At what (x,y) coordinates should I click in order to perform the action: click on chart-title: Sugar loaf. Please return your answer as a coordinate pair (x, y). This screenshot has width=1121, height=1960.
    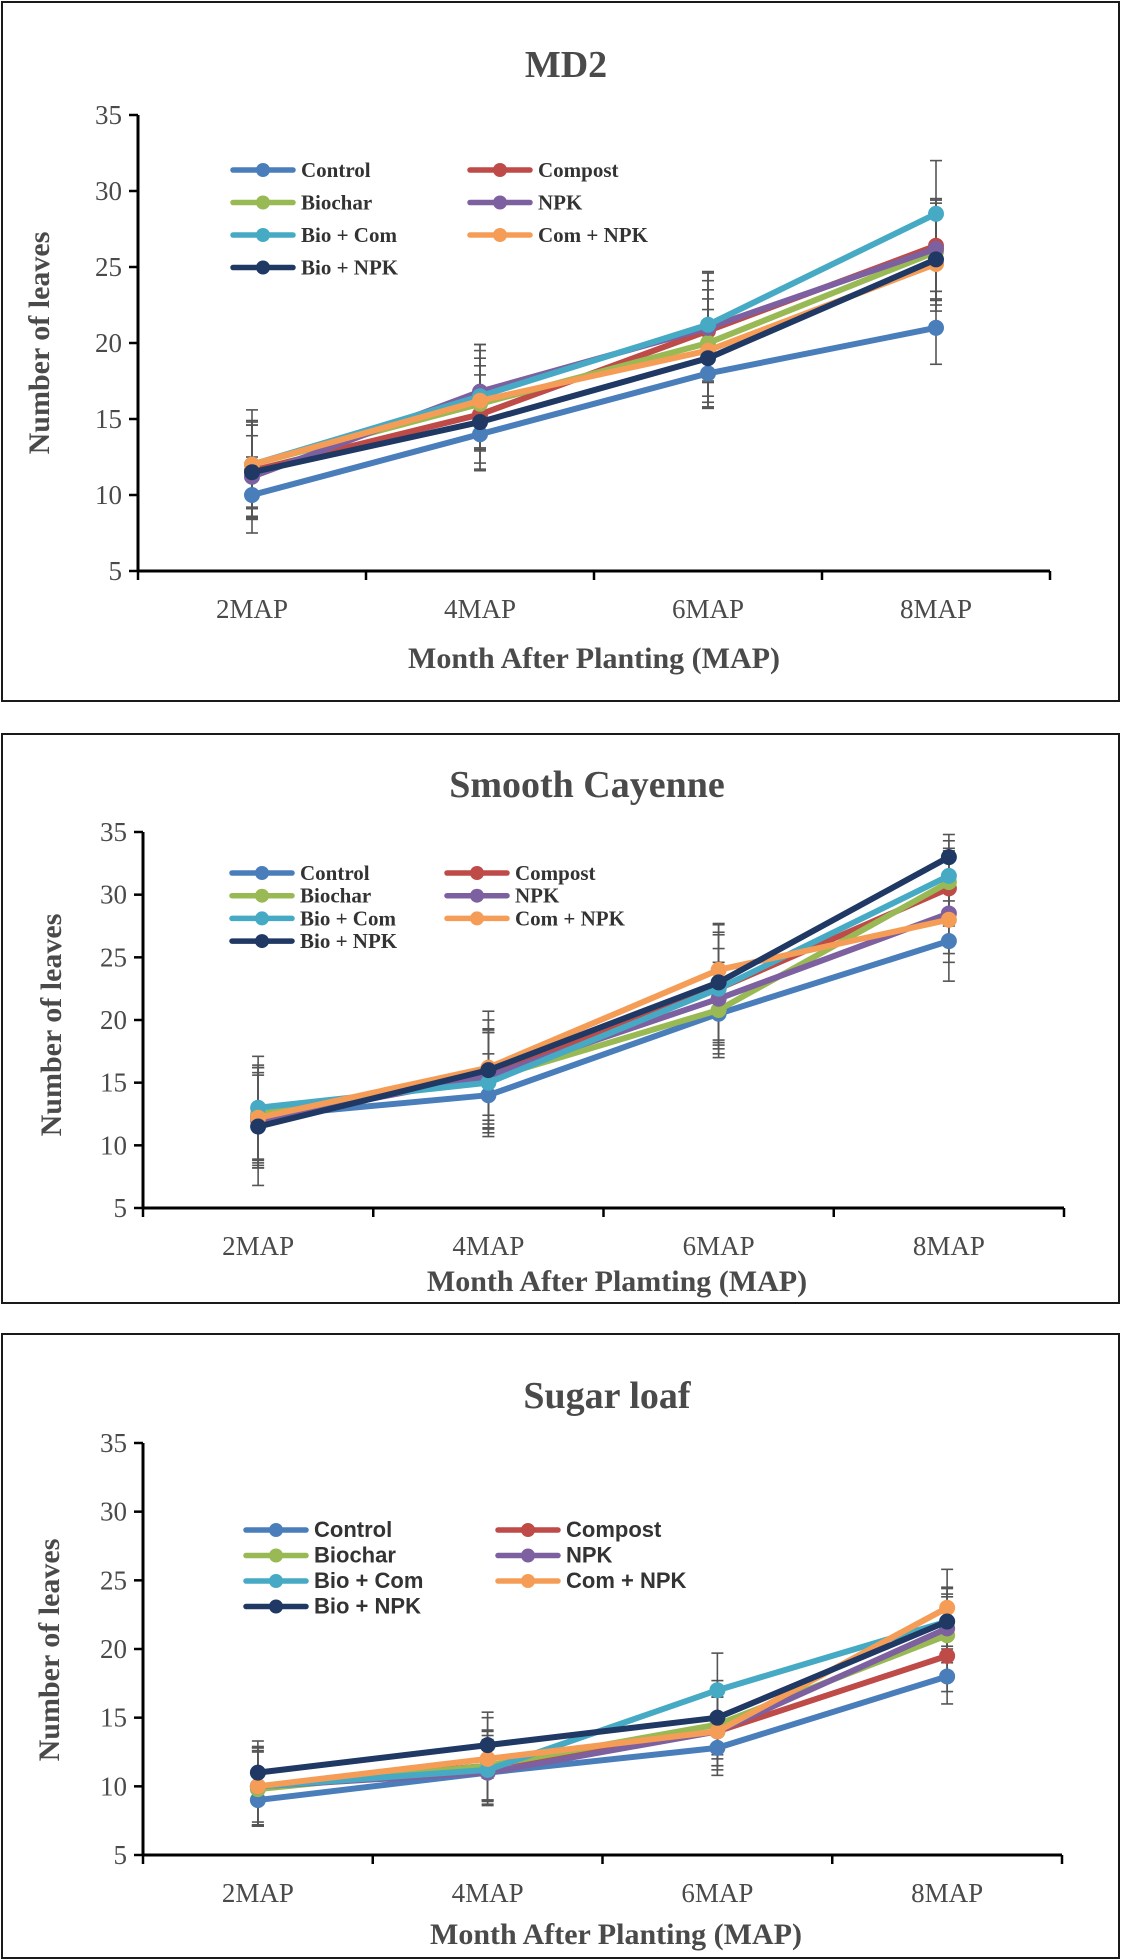
    Looking at the image, I should click on (607, 1396).